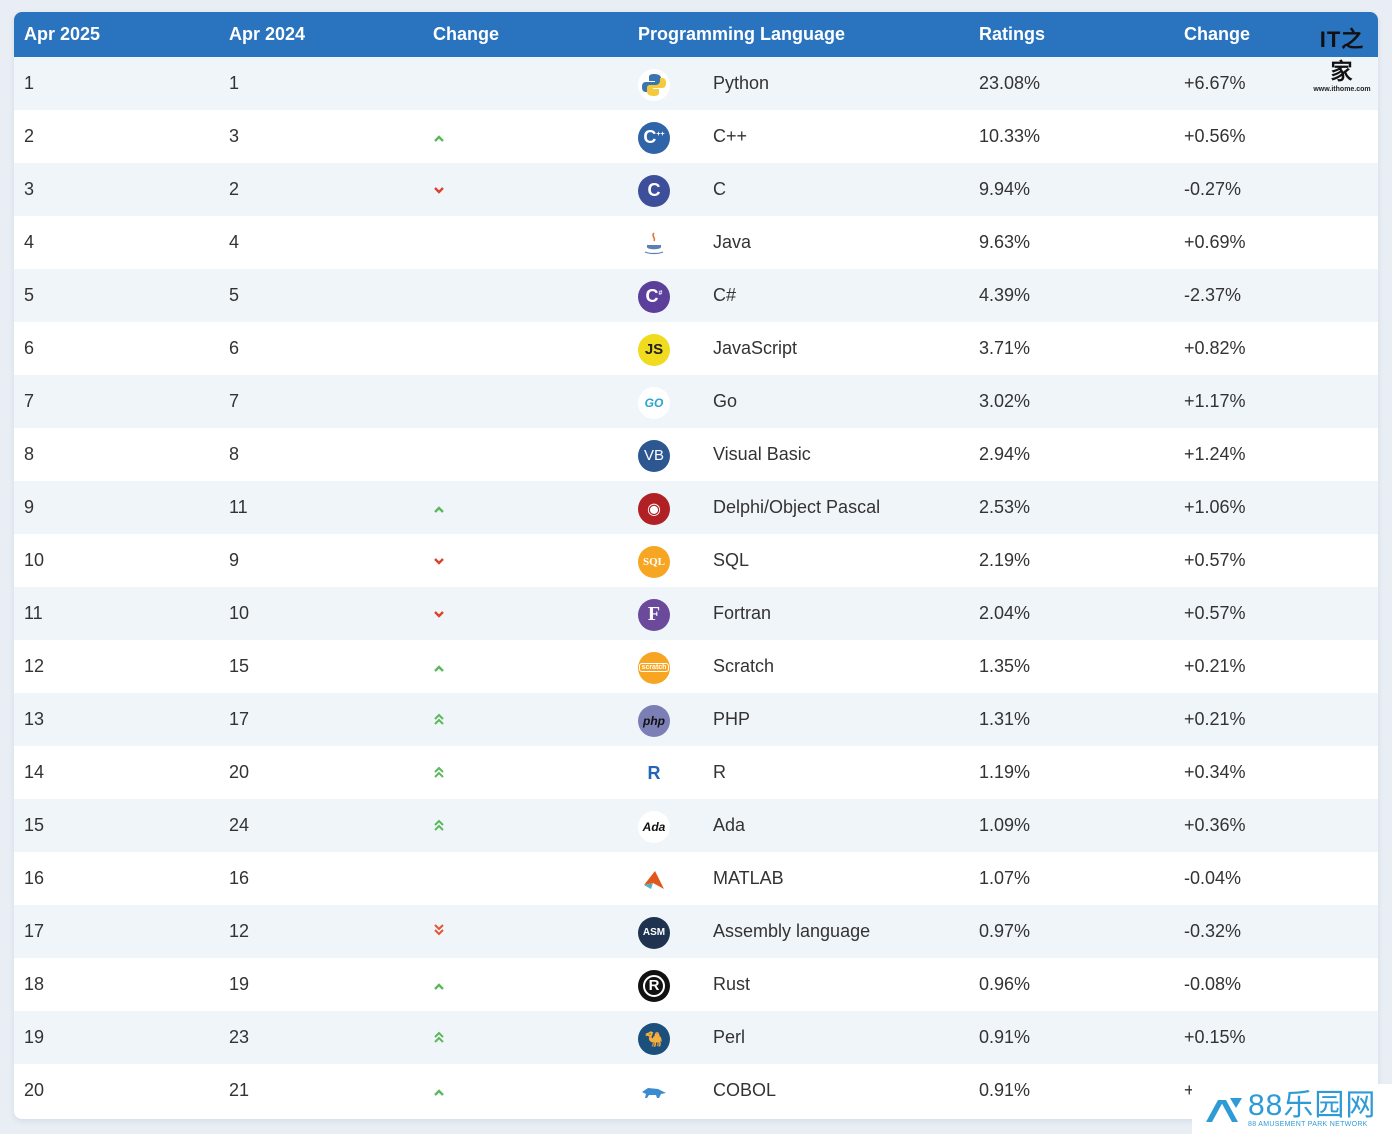 The width and height of the screenshot is (1392, 1134). What do you see at coordinates (1215, 401) in the screenshot?
I see `rating-change: +1.17%` at bounding box center [1215, 401].